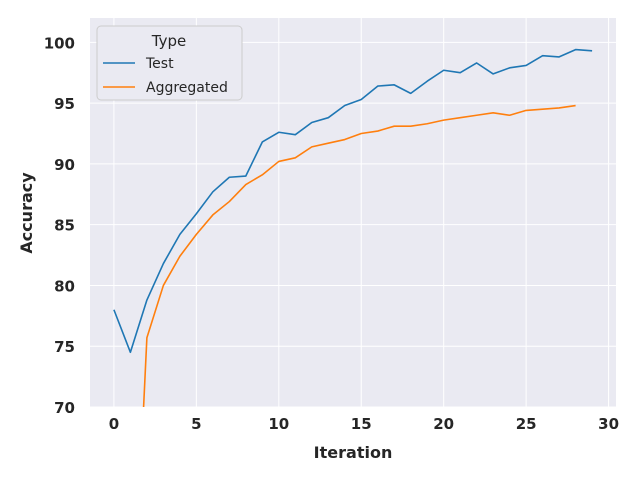 This screenshot has height=480, width=640. What do you see at coordinates (443, 424) in the screenshot?
I see `x-tick-label: 20` at bounding box center [443, 424].